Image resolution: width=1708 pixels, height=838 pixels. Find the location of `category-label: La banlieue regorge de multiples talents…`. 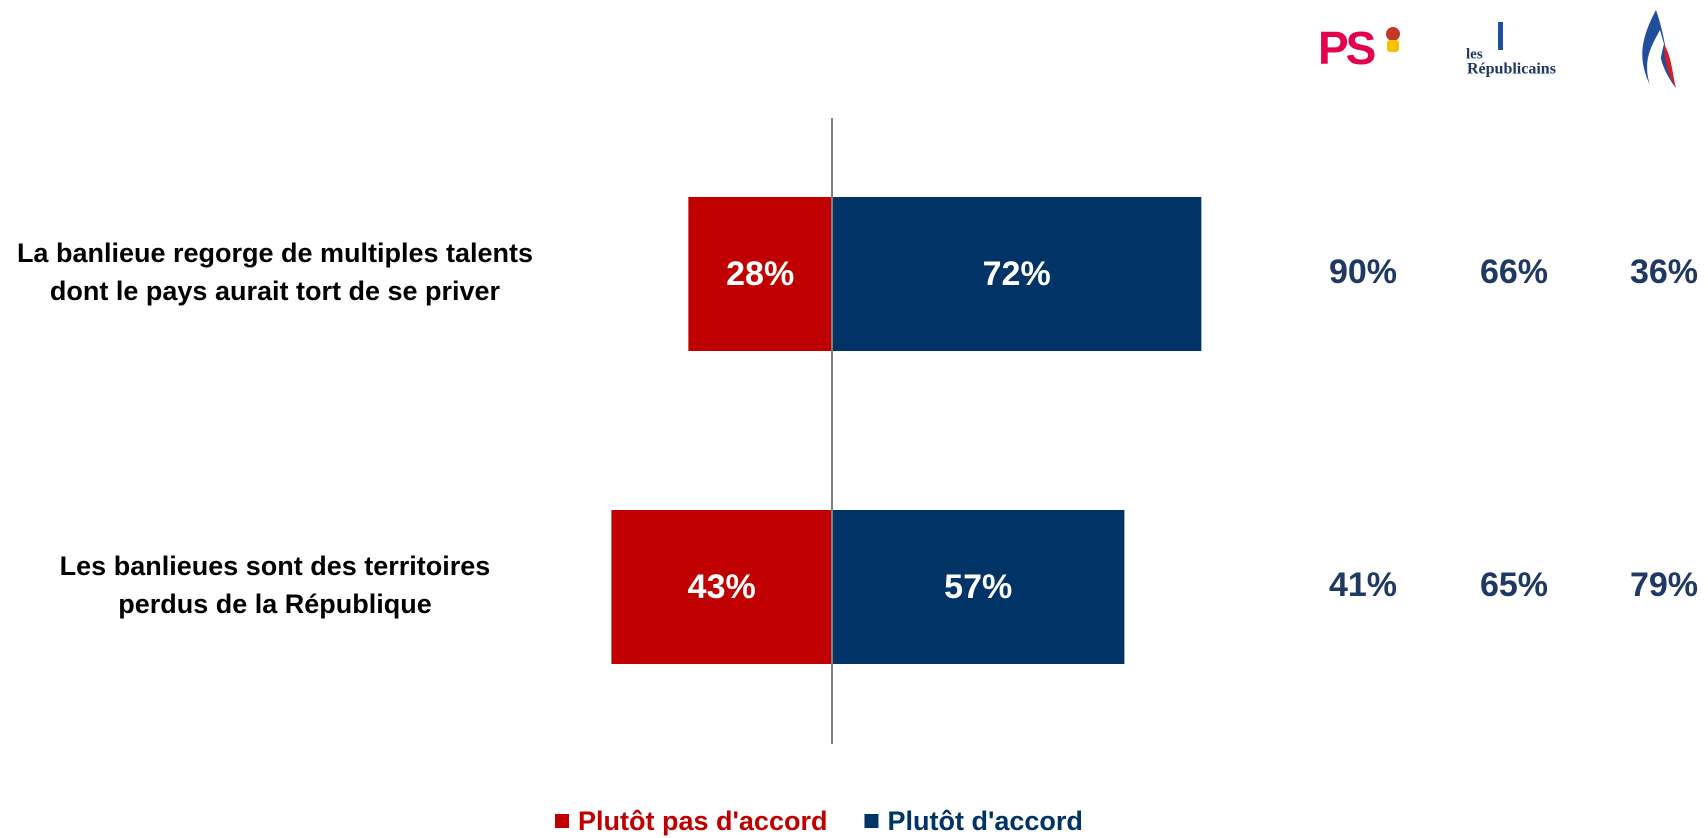

category-label: La banlieue regorge de multiples talents… is located at coordinates (275, 272).